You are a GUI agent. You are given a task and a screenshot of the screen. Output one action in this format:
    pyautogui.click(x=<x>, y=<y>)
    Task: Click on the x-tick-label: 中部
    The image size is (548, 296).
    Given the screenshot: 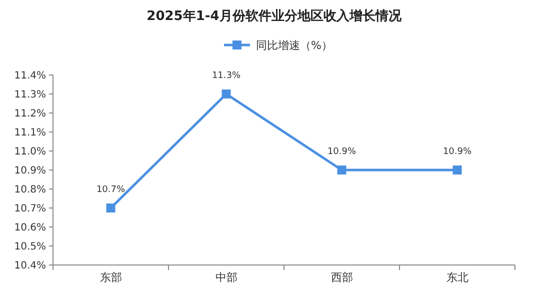 What is the action you would take?
    pyautogui.click(x=226, y=277)
    